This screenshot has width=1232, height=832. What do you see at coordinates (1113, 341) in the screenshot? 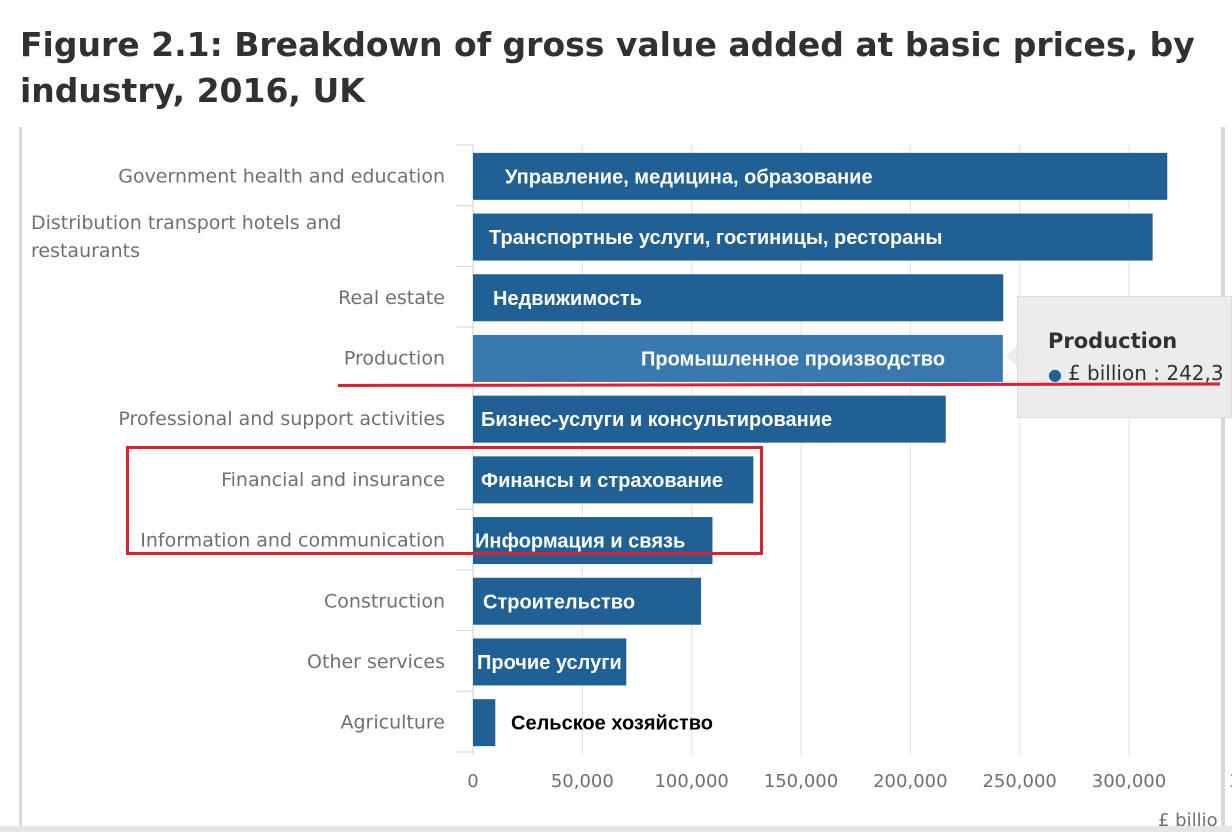
I see `tooltip-title: Production` at bounding box center [1113, 341].